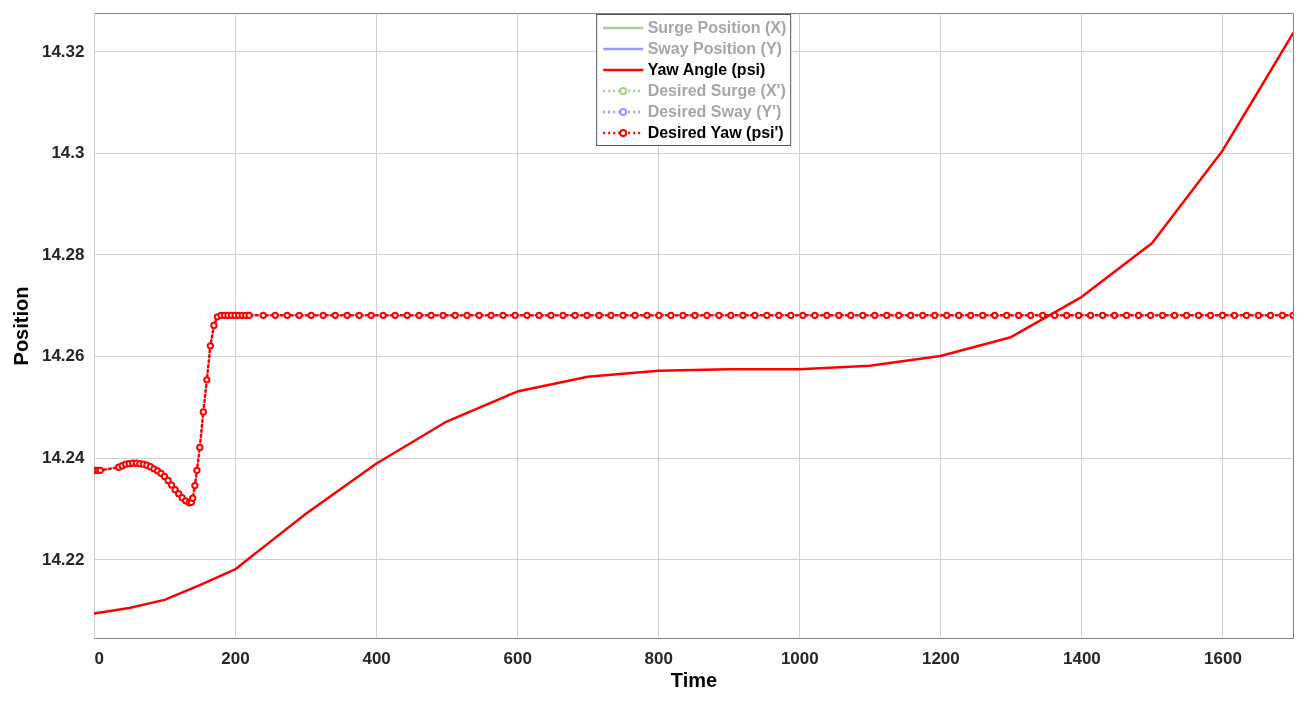 The height and width of the screenshot is (708, 1314). I want to click on y-tick-label: 14.24, so click(63, 458).